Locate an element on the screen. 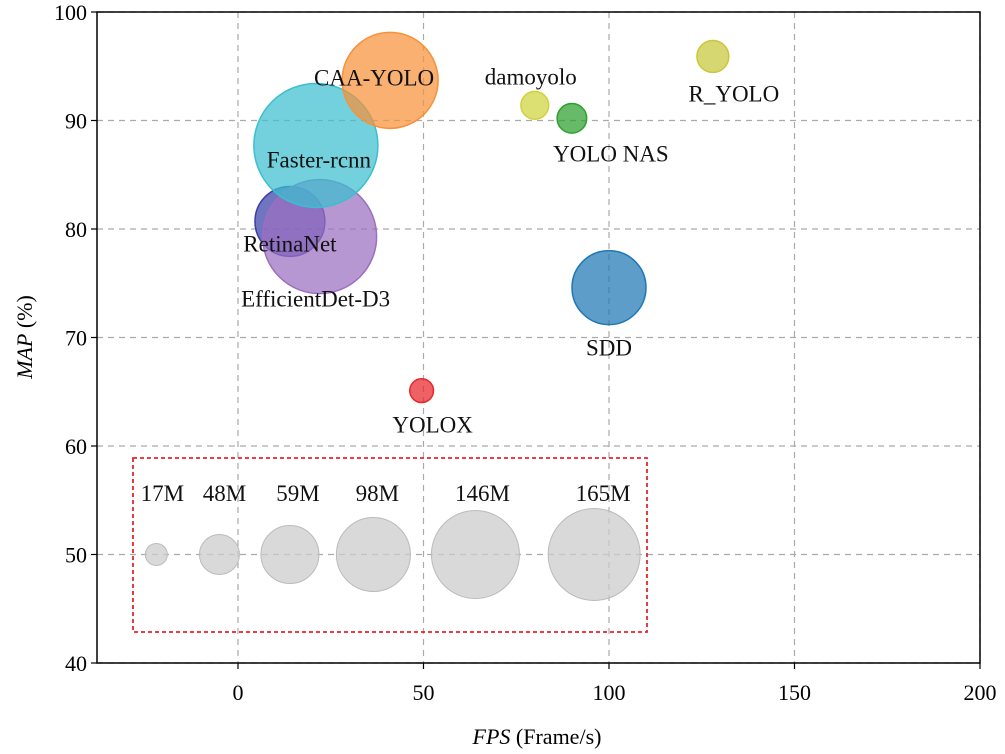  x-tick-label: 0 is located at coordinates (237, 692).